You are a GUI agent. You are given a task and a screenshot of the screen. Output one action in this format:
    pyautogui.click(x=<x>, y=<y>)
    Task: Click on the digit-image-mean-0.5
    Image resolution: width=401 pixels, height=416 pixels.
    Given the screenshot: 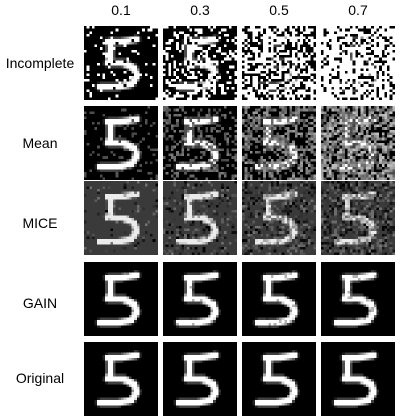 What is the action you would take?
    pyautogui.click(x=279, y=143)
    